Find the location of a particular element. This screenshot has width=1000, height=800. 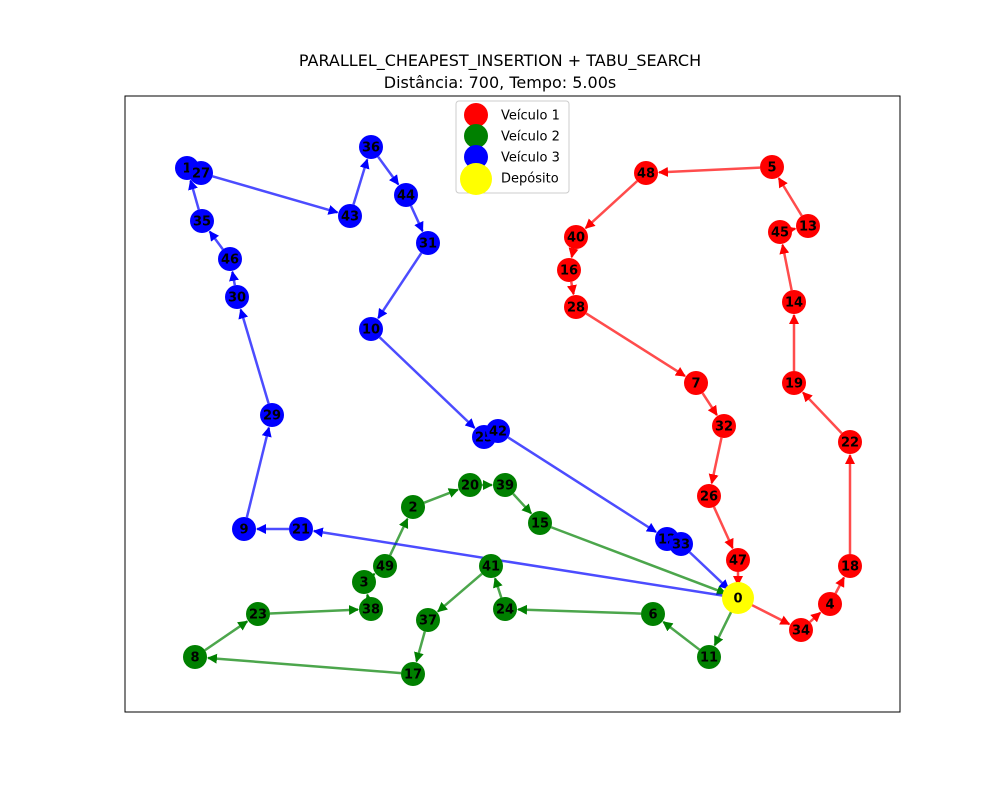

node-label-37: 37 is located at coordinates (428, 621).